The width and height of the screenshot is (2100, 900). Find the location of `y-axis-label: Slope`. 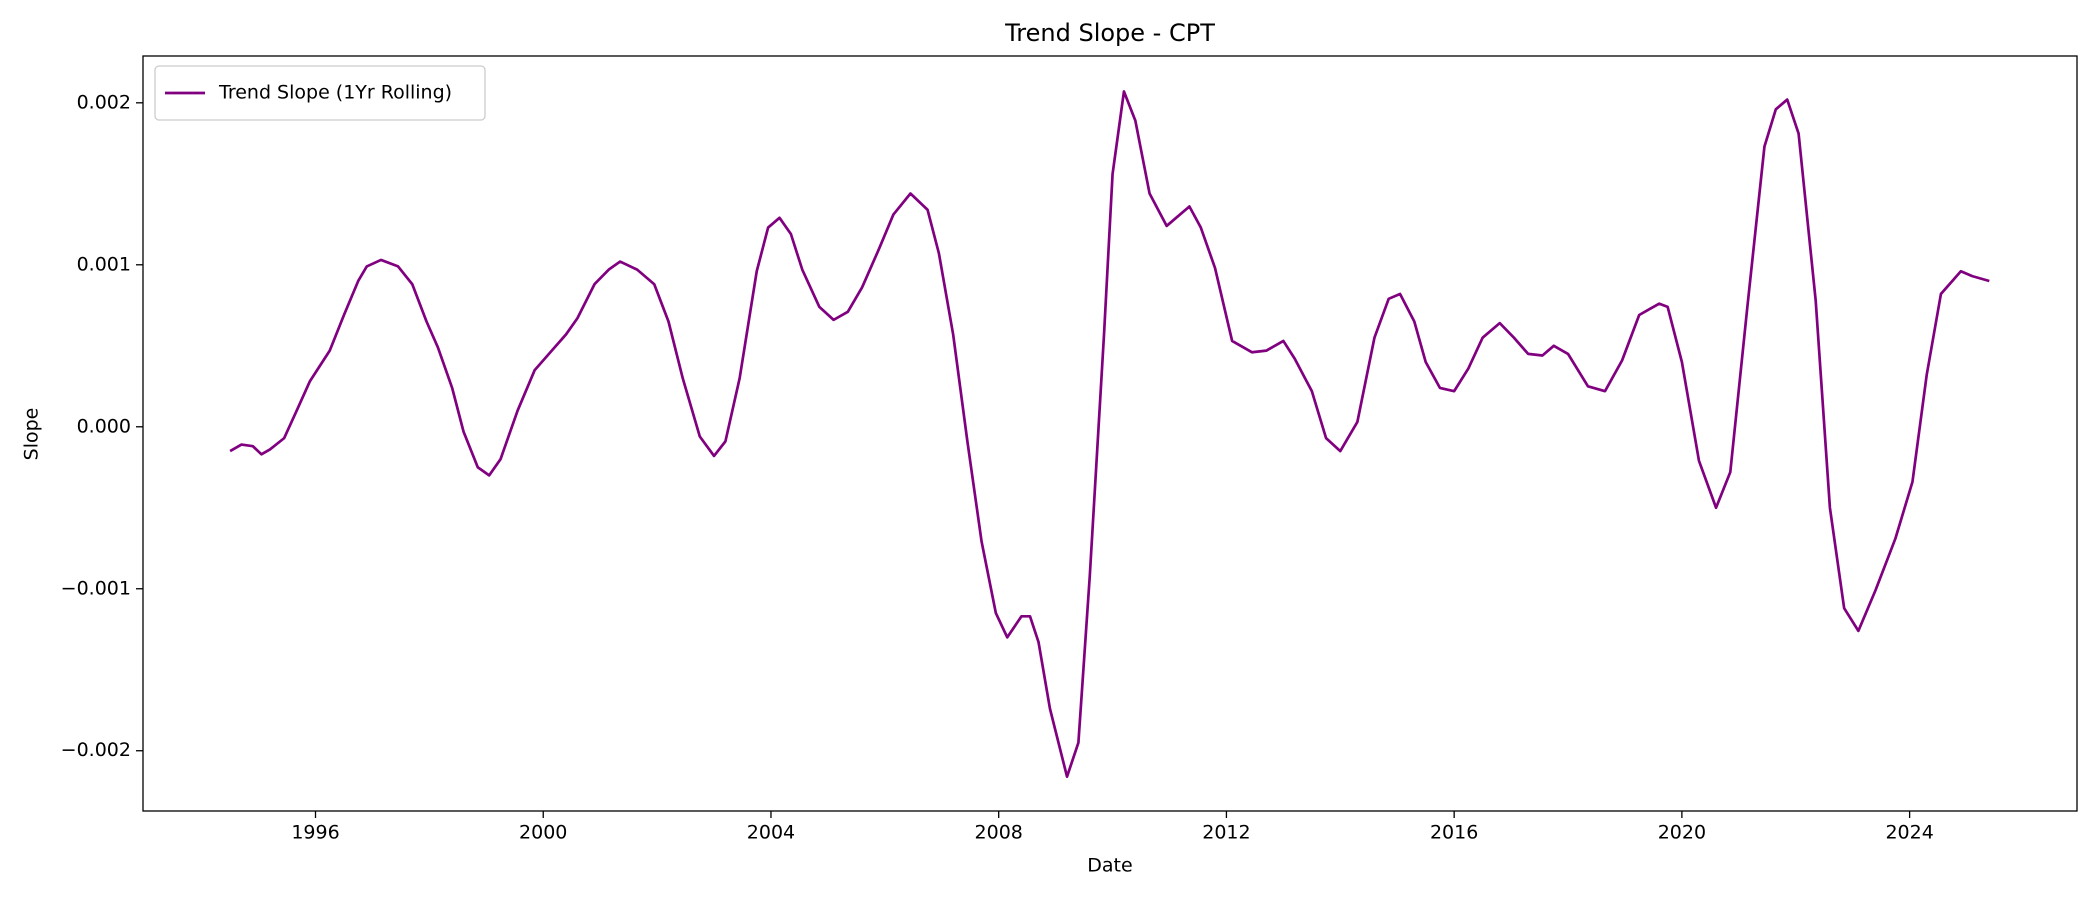

y-axis-label: Slope is located at coordinates (32, 434).